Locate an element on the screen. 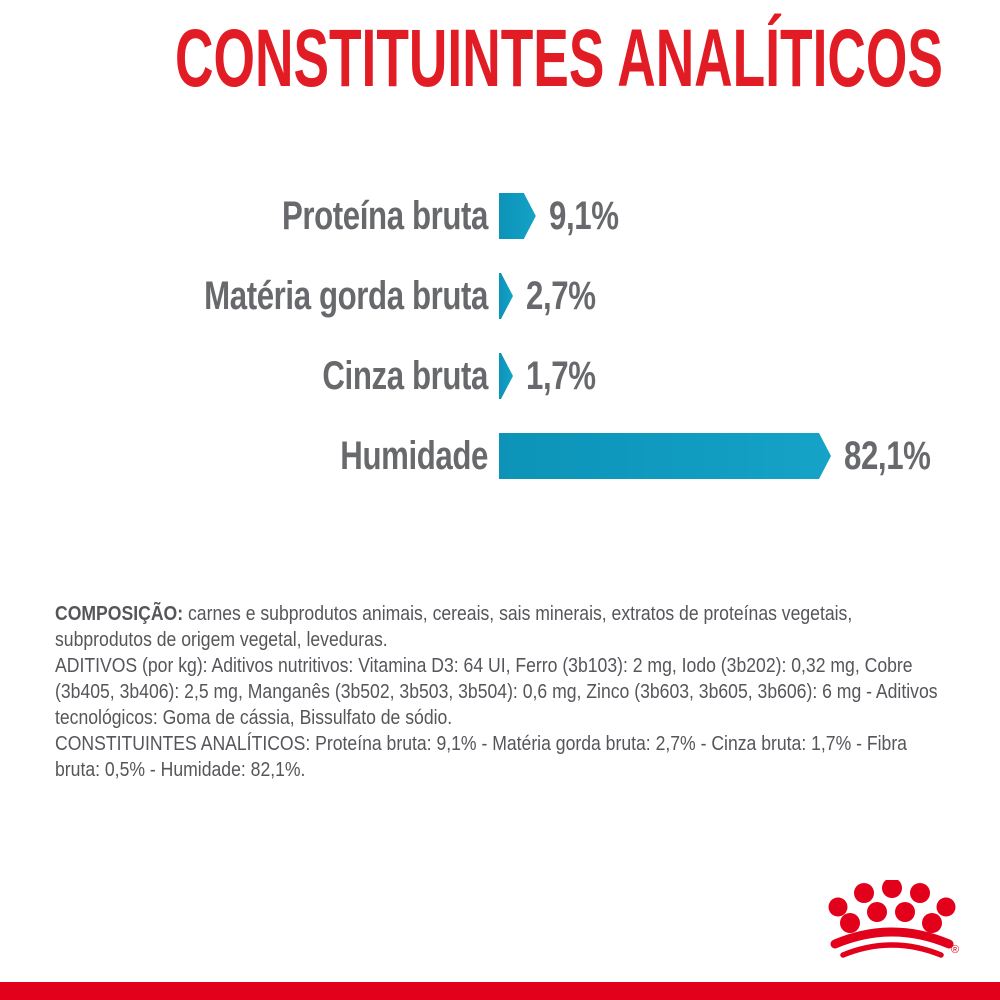 The width and height of the screenshot is (1000, 1000). footer-red-bar is located at coordinates (500, 991).